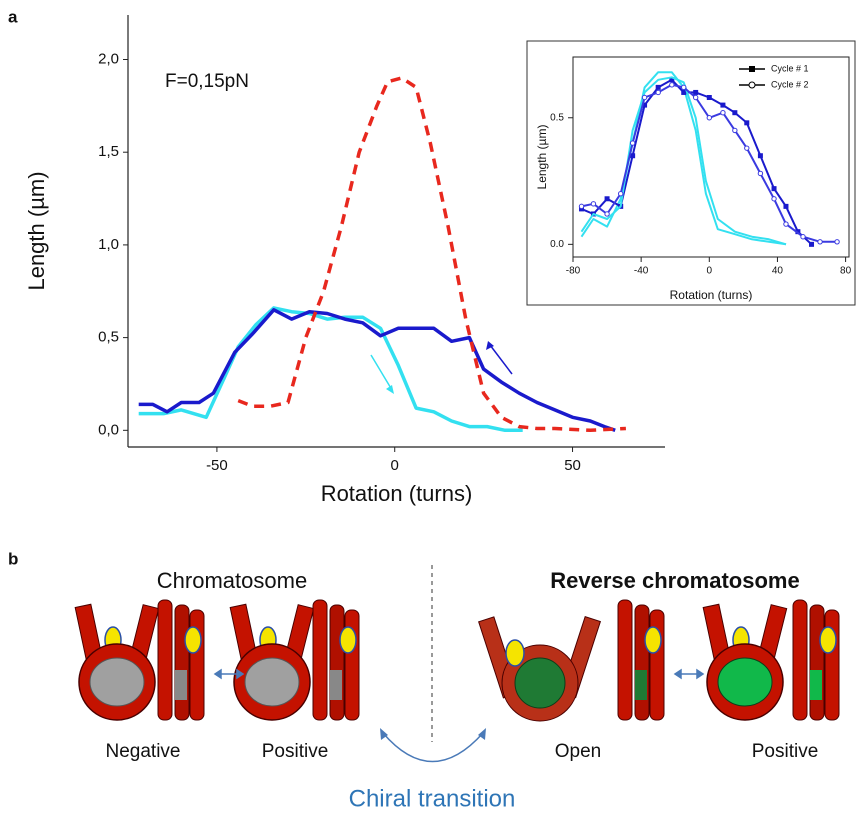 Image resolution: width=857 pixels, height=818 pixels. Describe the element at coordinates (790, 68) in the screenshot. I see `legend-label: Cycle # 1` at that location.